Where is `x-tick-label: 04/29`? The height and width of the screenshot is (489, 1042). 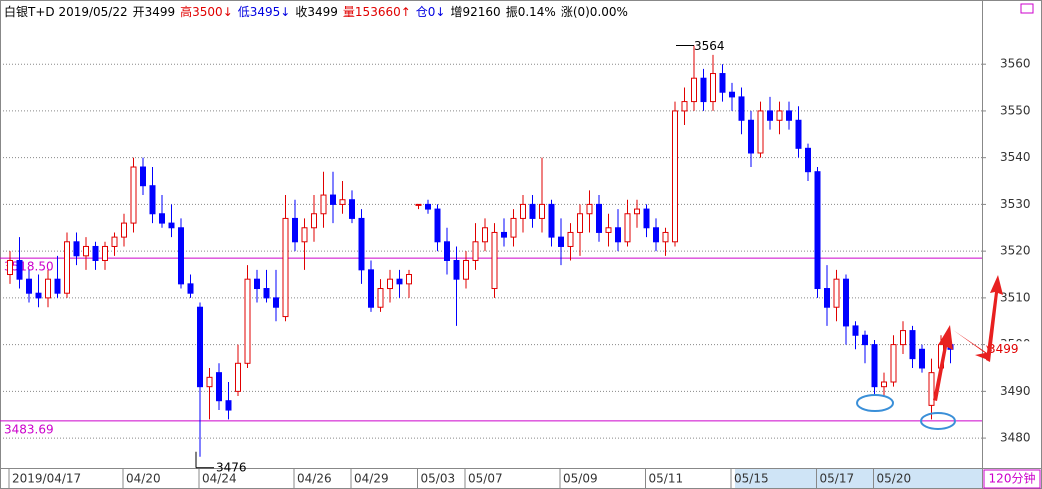
x-tick-label: 04/29 is located at coordinates (371, 479).